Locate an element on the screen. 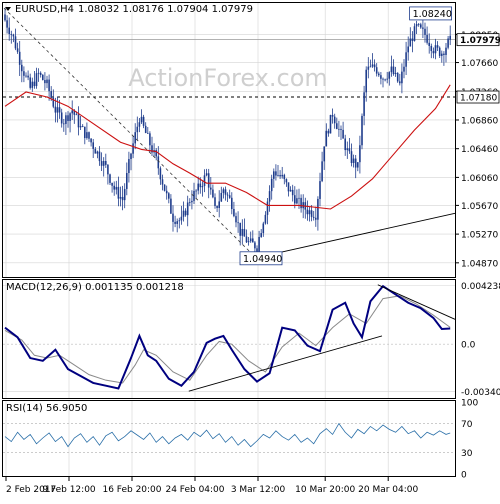 Image resolution: width=500 pixels, height=504 pixels. macd-support-trendline is located at coordinates (285, 363).